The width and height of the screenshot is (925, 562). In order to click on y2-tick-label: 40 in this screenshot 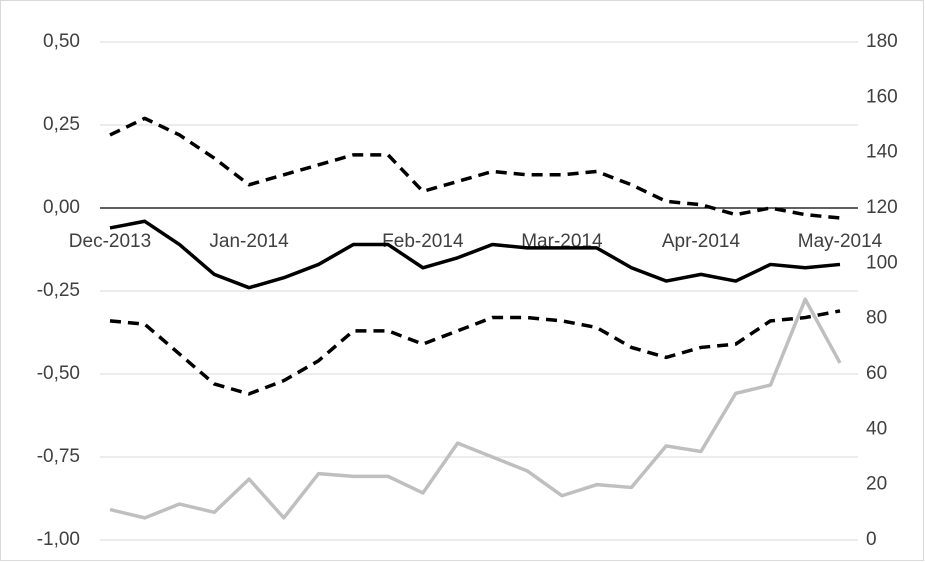, I will do `click(876, 428)`.